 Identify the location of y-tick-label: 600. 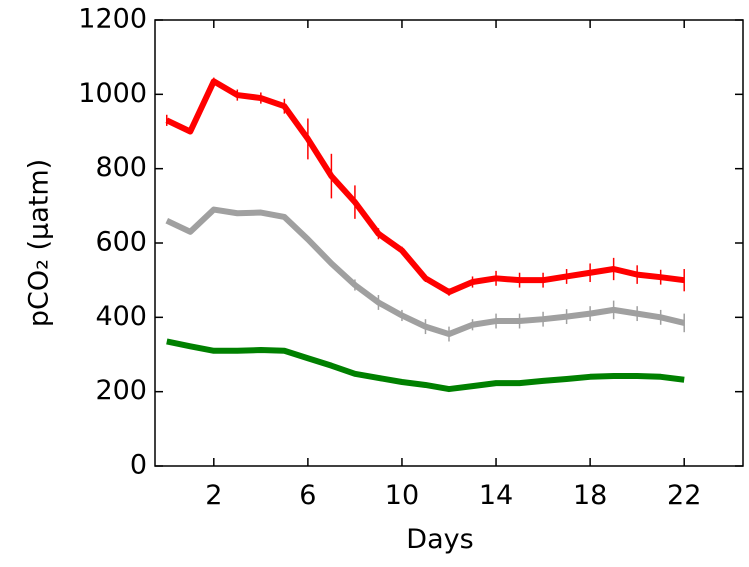
(121, 242).